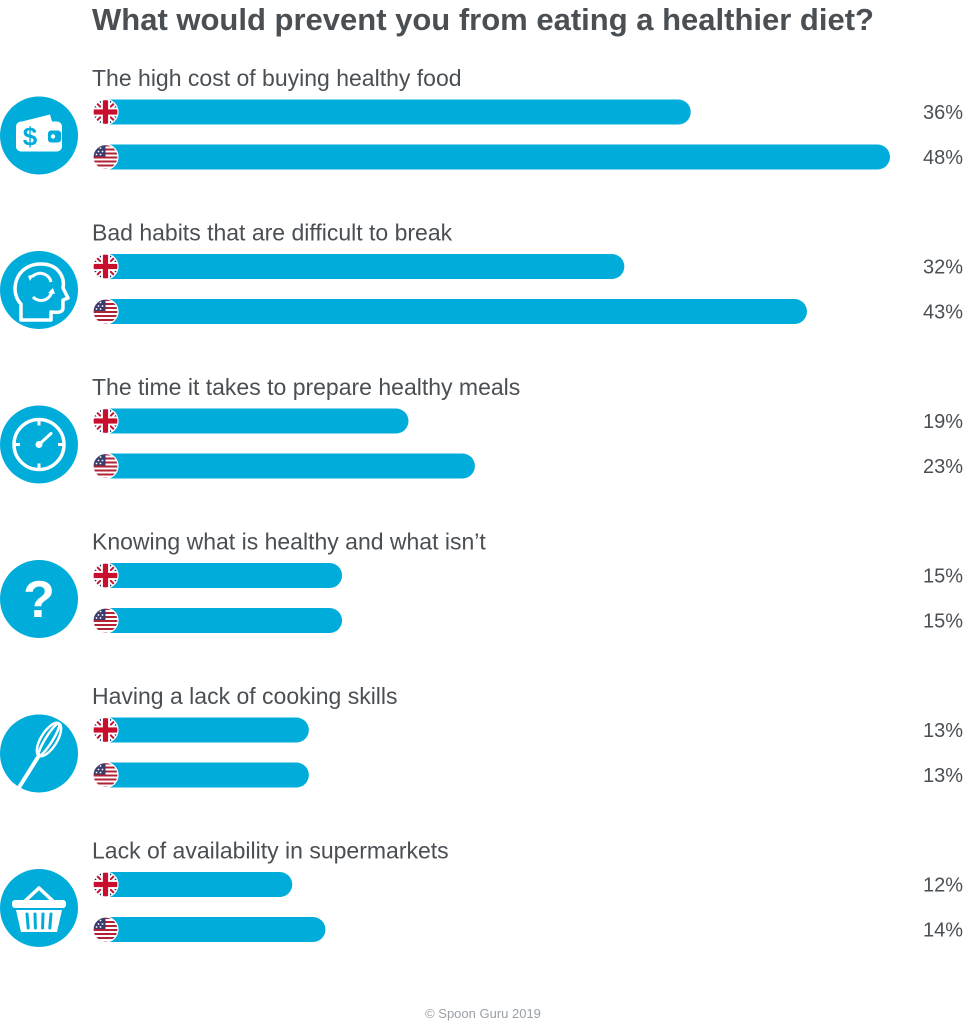  What do you see at coordinates (39, 290) in the screenshot?
I see `head-icon` at bounding box center [39, 290].